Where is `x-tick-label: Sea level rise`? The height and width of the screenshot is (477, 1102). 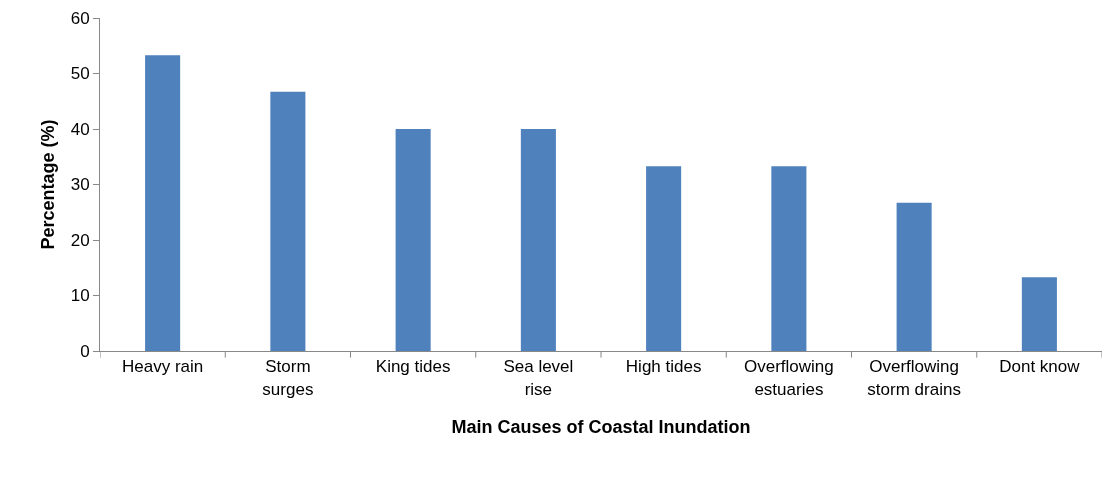
x-tick-label: Sea level rise is located at coordinates (538, 378).